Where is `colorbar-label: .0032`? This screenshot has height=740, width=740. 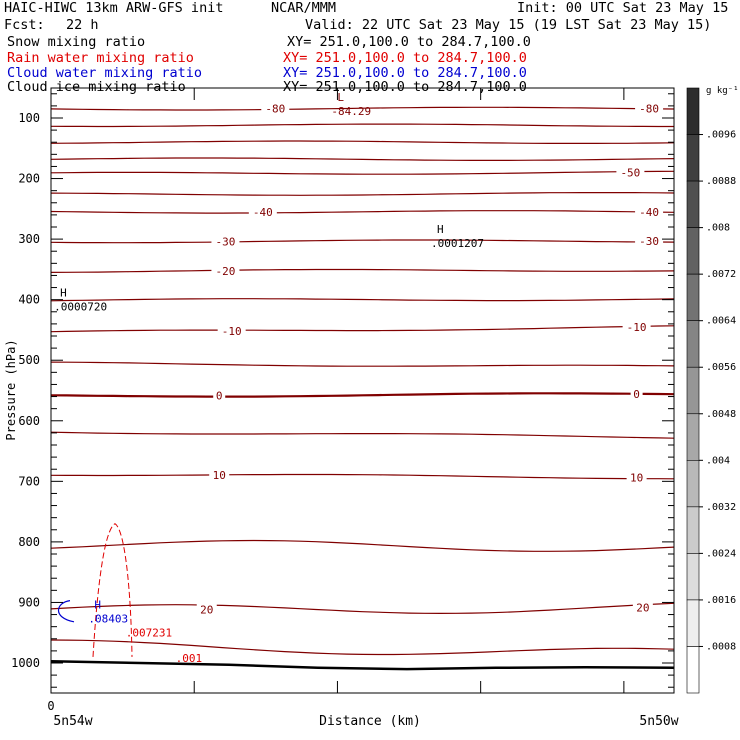 colorbar-label: .0032 is located at coordinates (721, 507).